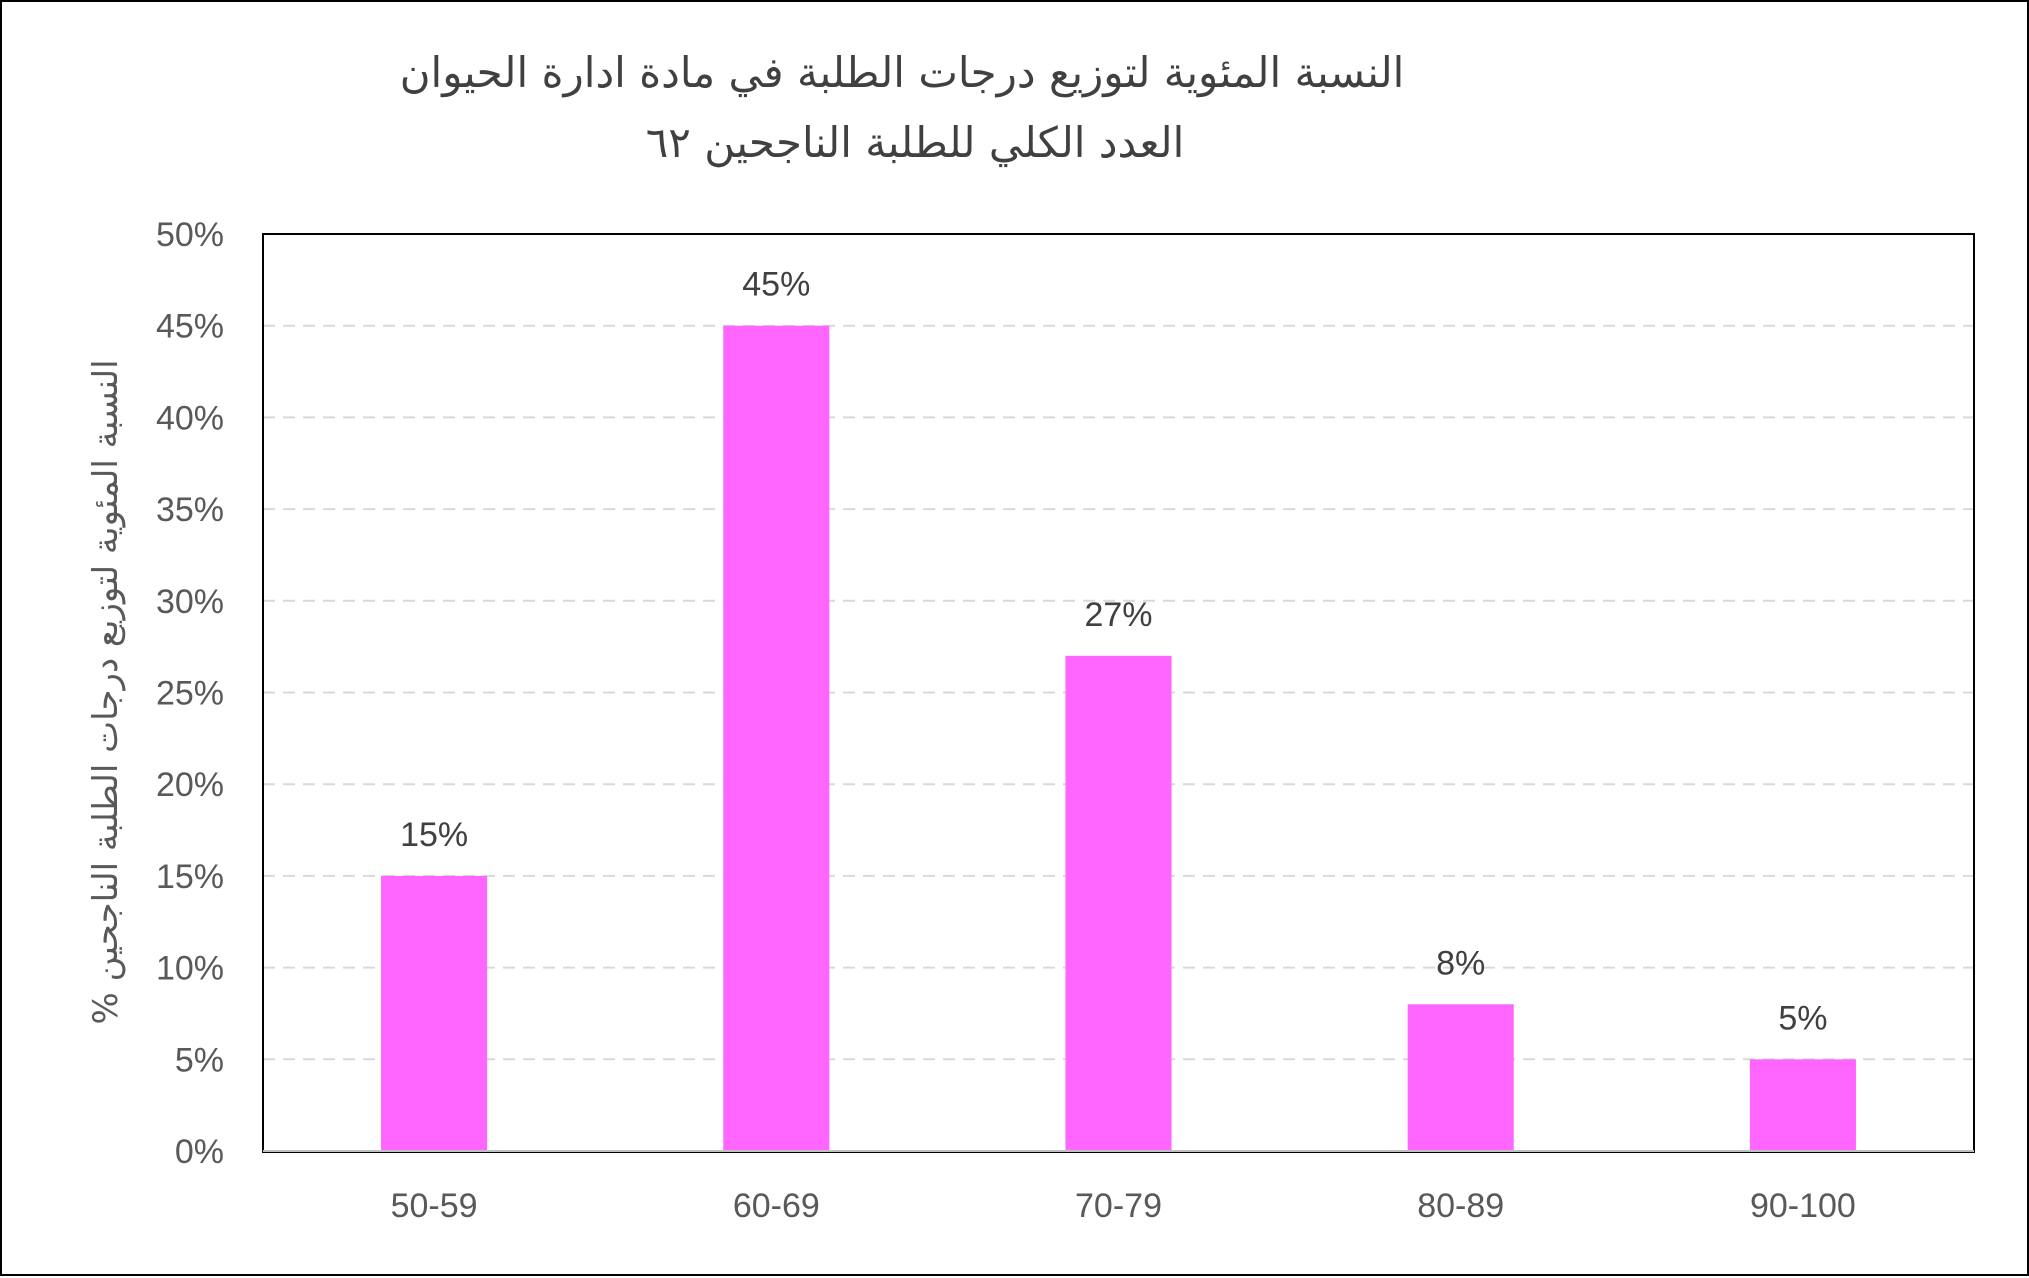 The image size is (2029, 1278). What do you see at coordinates (1460, 1206) in the screenshot?
I see `x-tick-label: 80-89` at bounding box center [1460, 1206].